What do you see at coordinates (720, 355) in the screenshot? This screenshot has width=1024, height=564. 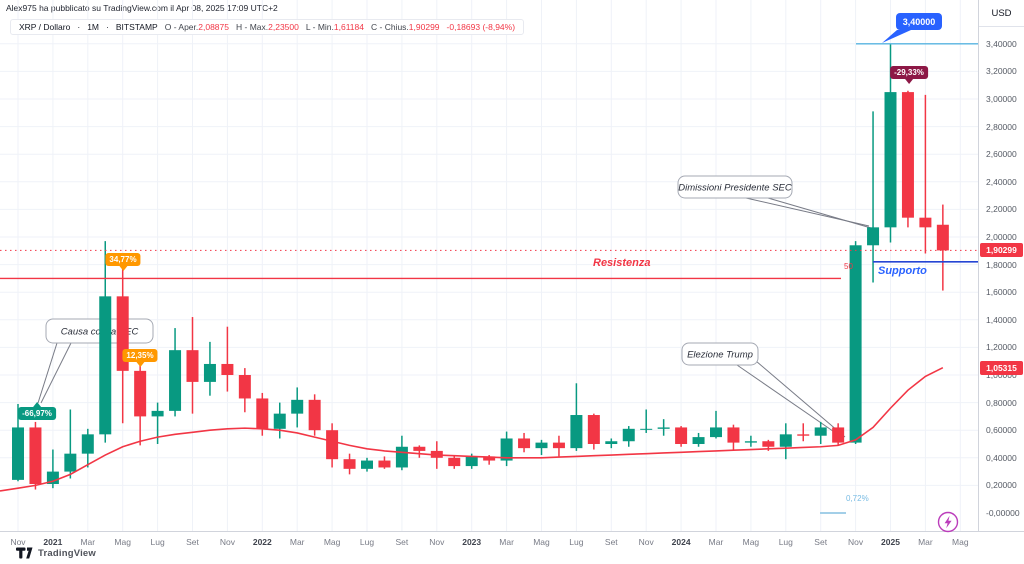 I see `callout-text: Elezione Trump` at bounding box center [720, 355].